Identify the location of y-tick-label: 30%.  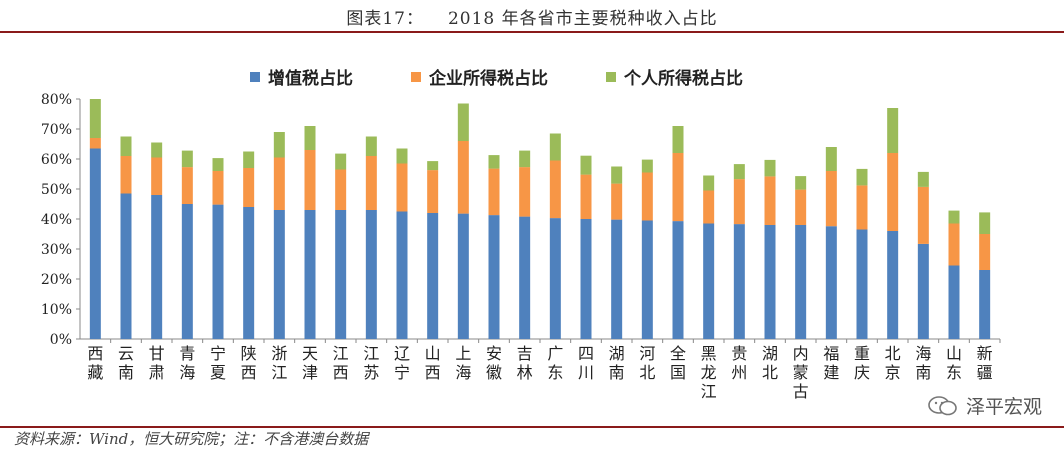
(56, 250).